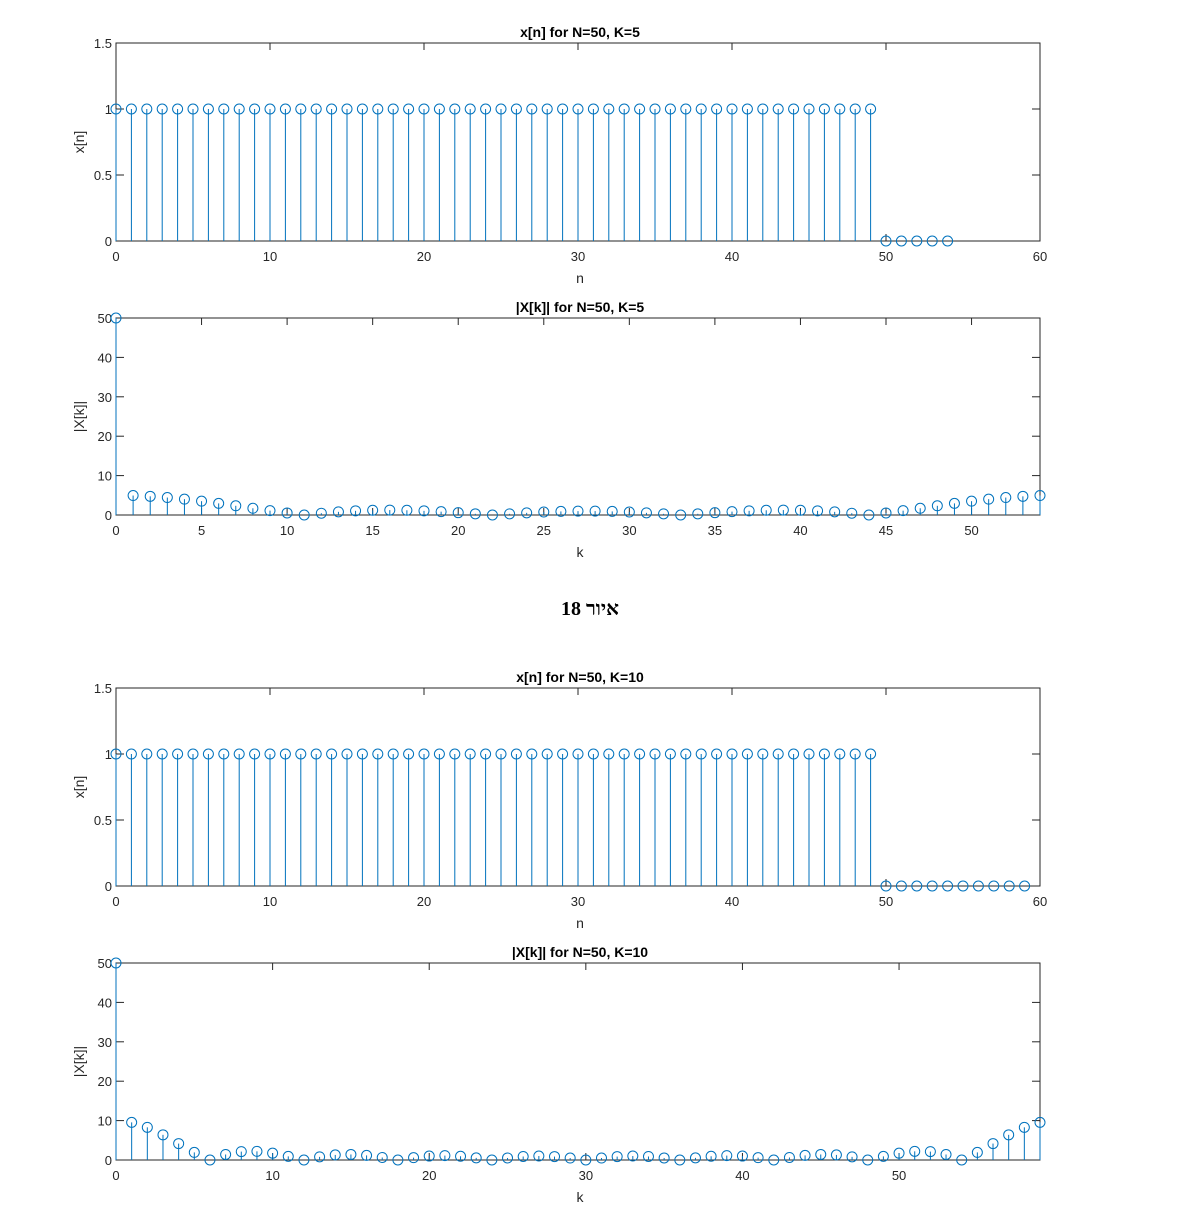  What do you see at coordinates (629, 530) in the screenshot?
I see `x-tick-label: 30` at bounding box center [629, 530].